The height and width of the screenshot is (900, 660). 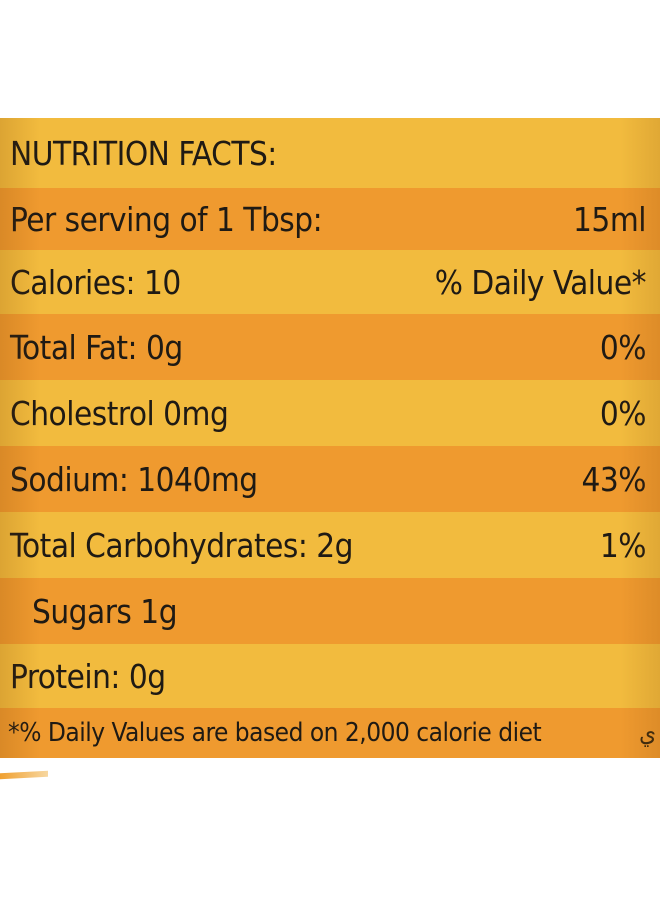 I want to click on nutrition-title: NUTRITION FACTS:, so click(x=143, y=153).